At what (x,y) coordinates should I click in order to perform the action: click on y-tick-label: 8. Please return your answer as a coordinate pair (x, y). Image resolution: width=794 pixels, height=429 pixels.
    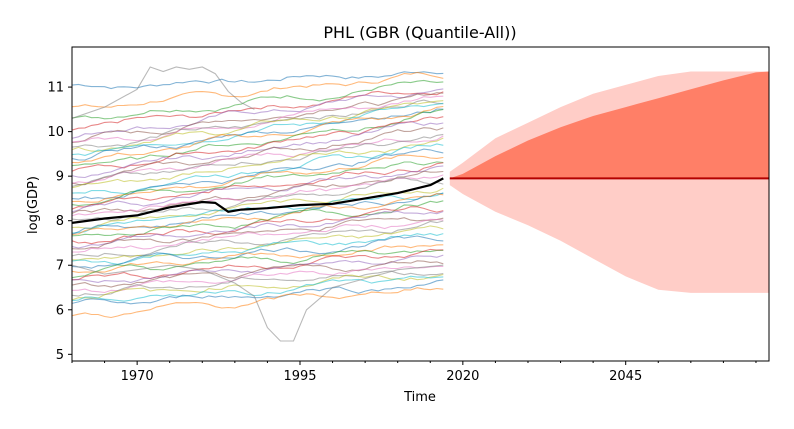
    Looking at the image, I should click on (60, 221).